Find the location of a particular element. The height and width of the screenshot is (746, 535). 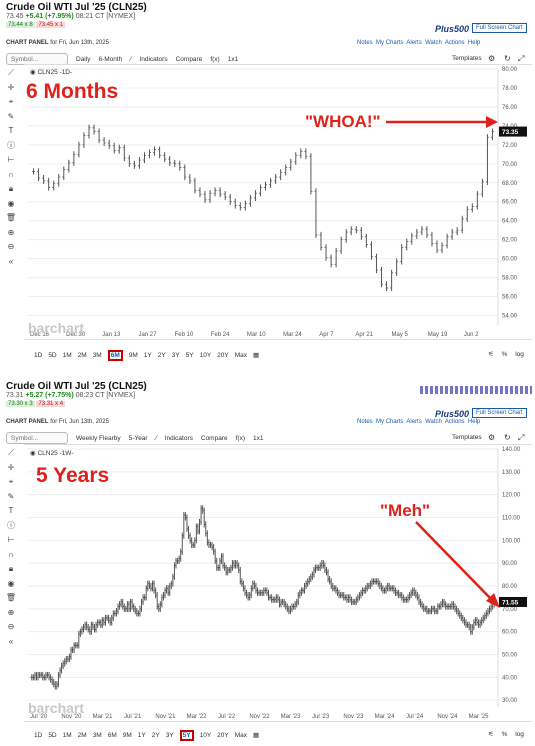

trash-icon: 🗑︎ is located at coordinates (11, 217).